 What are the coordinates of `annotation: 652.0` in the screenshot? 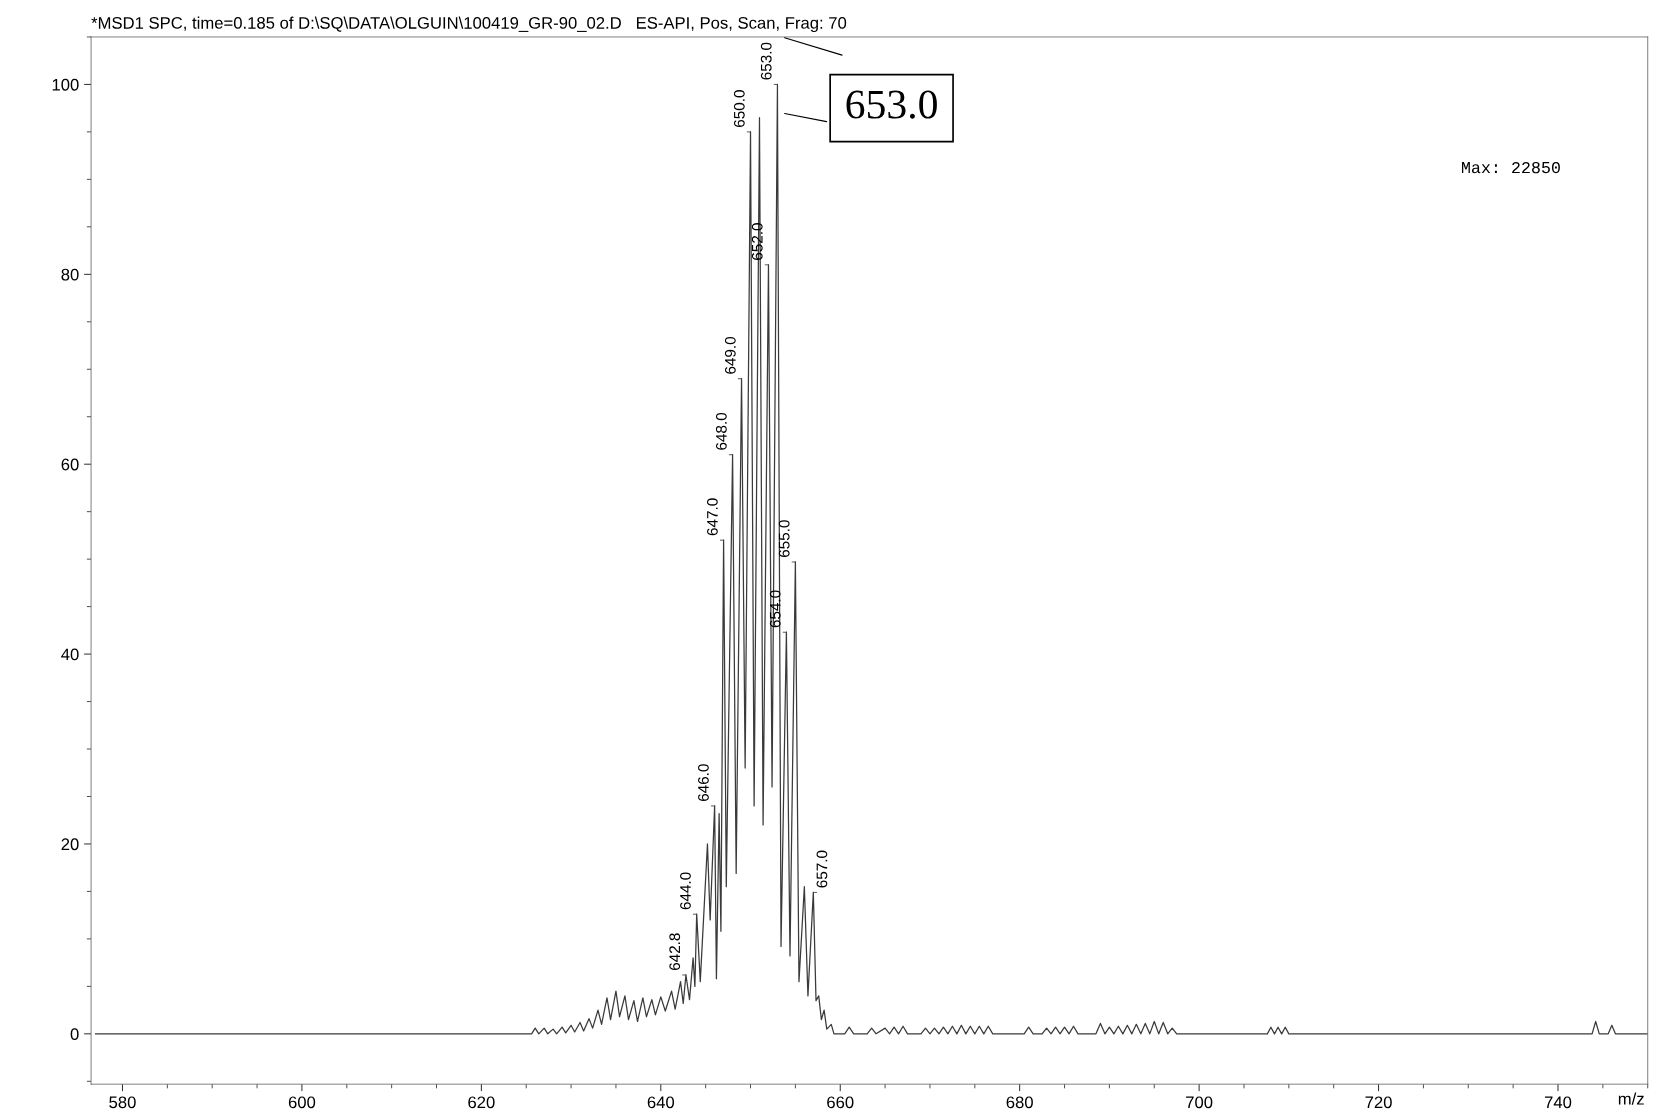 It's located at (757, 241).